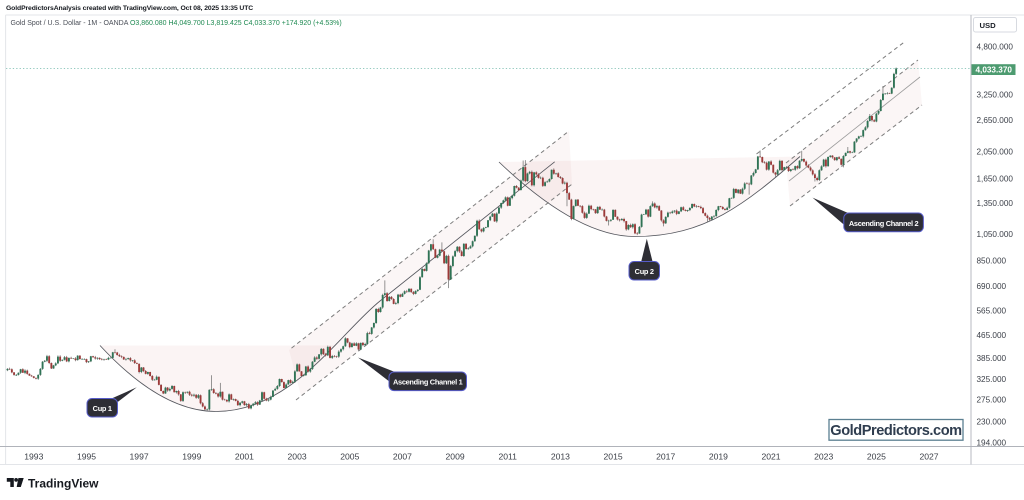 The height and width of the screenshot is (500, 1024). Describe the element at coordinates (823, 457) in the screenshot. I see `svg-text: 2023` at that location.